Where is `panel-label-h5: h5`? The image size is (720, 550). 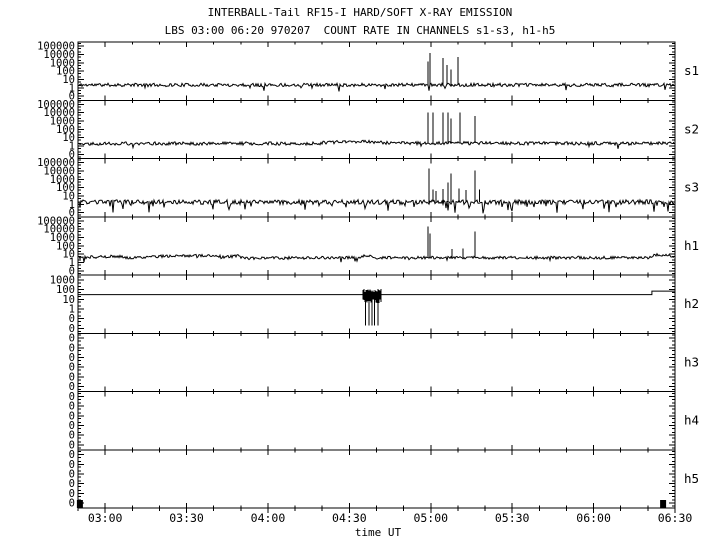
panel-label-h5: h5 is located at coordinates (691, 478).